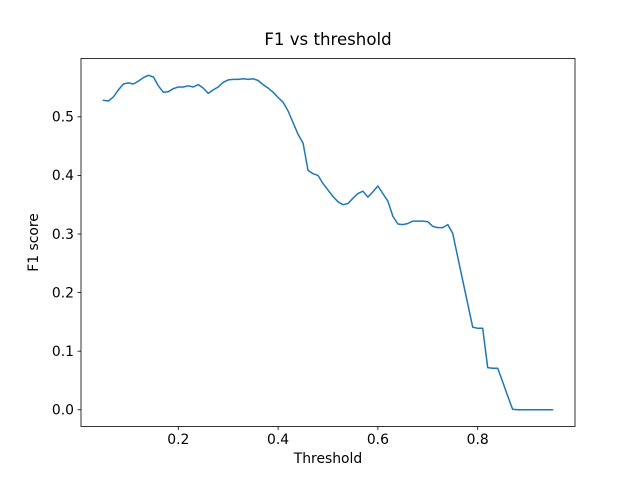  Describe the element at coordinates (478, 440) in the screenshot. I see `x-tick-label: 0.8` at that location.